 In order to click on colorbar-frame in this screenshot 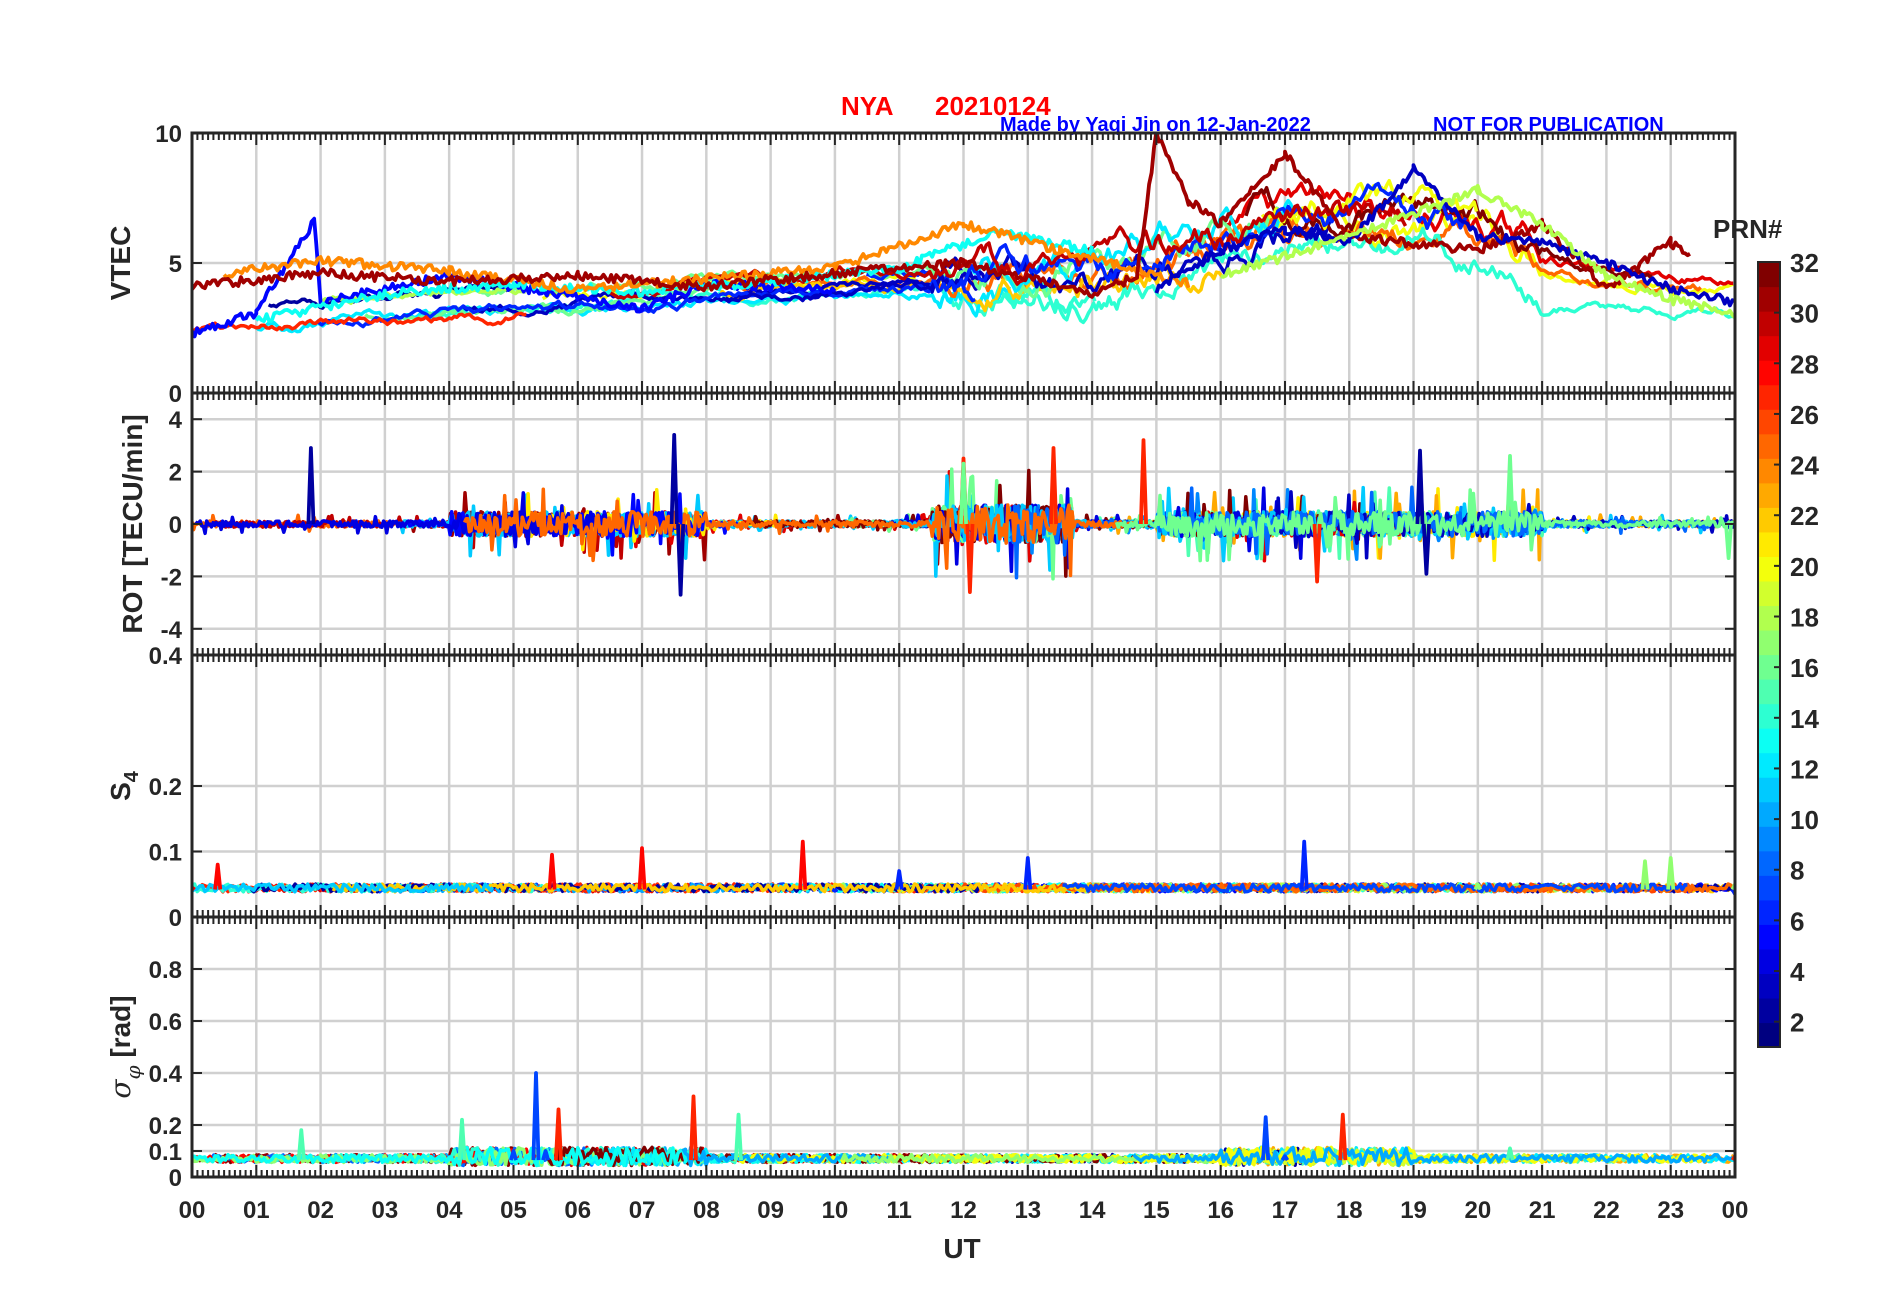, I will do `click(1769, 654)`.